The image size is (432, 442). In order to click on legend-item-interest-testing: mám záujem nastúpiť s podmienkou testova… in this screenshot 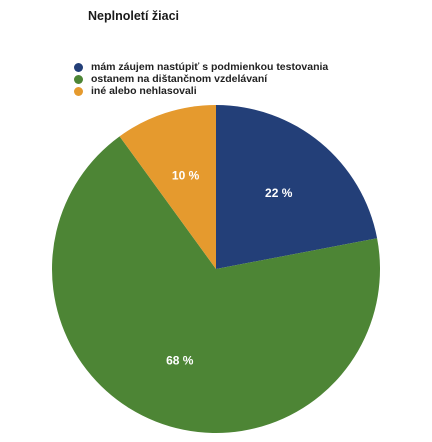, I will do `click(201, 67)`.